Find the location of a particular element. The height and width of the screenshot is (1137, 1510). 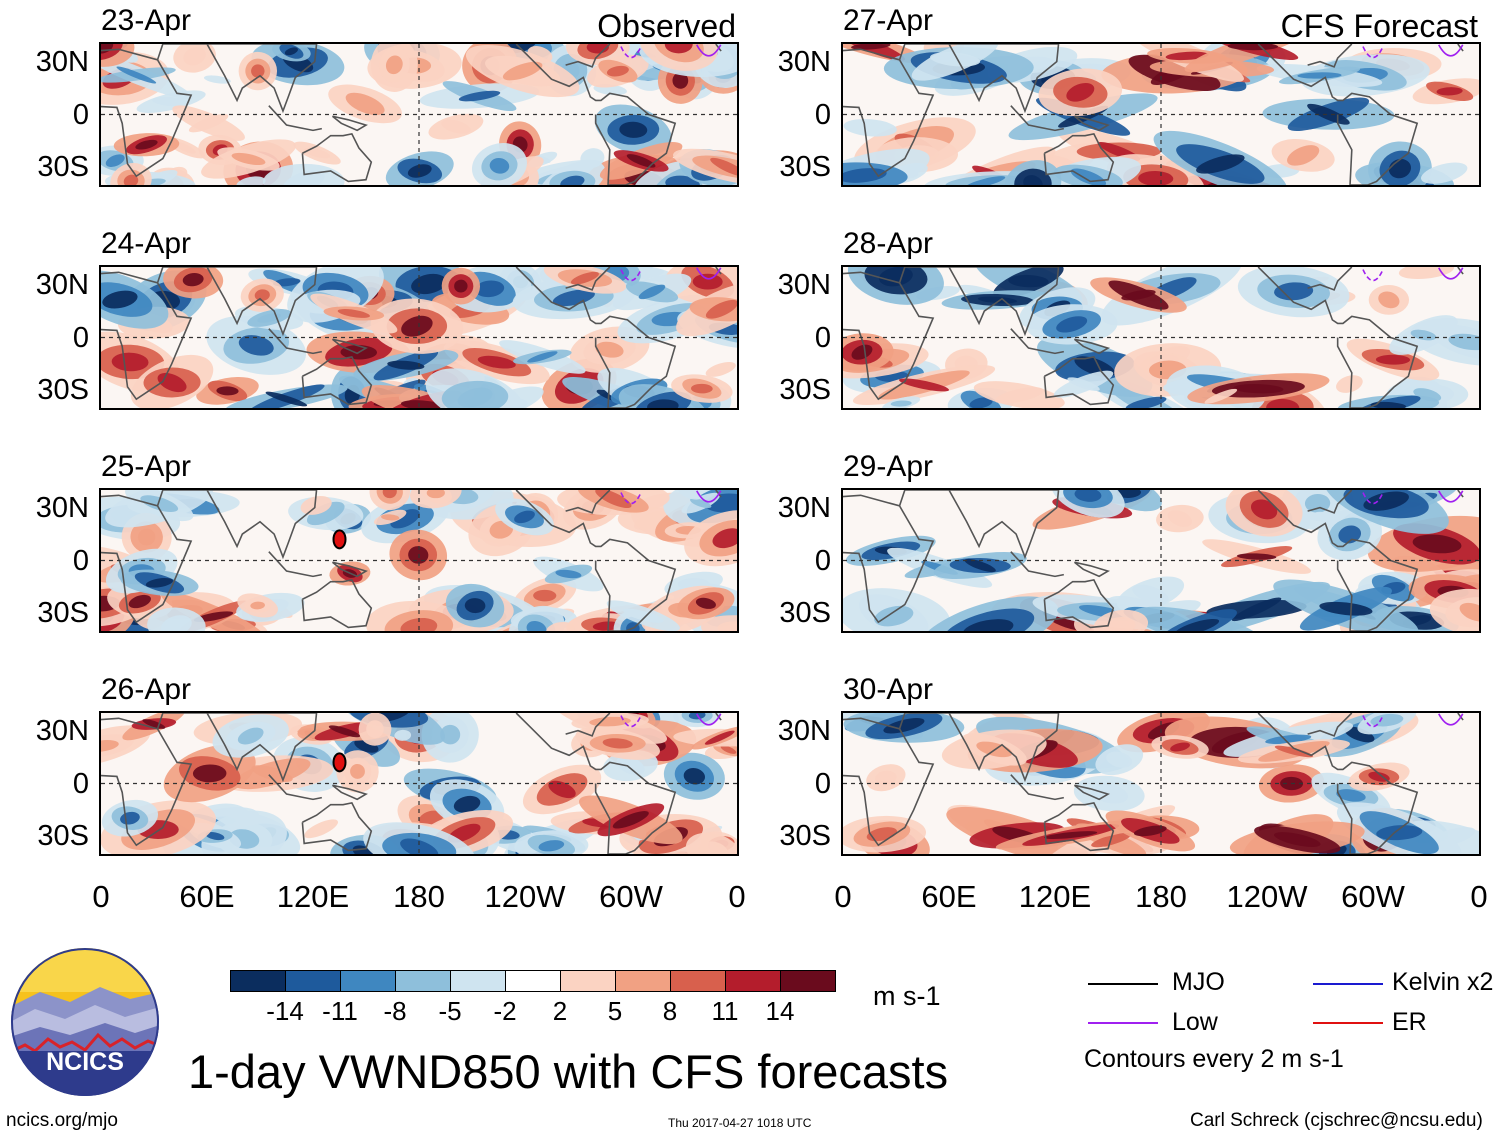

x-tick-label: 120E is located at coordinates (1055, 896).